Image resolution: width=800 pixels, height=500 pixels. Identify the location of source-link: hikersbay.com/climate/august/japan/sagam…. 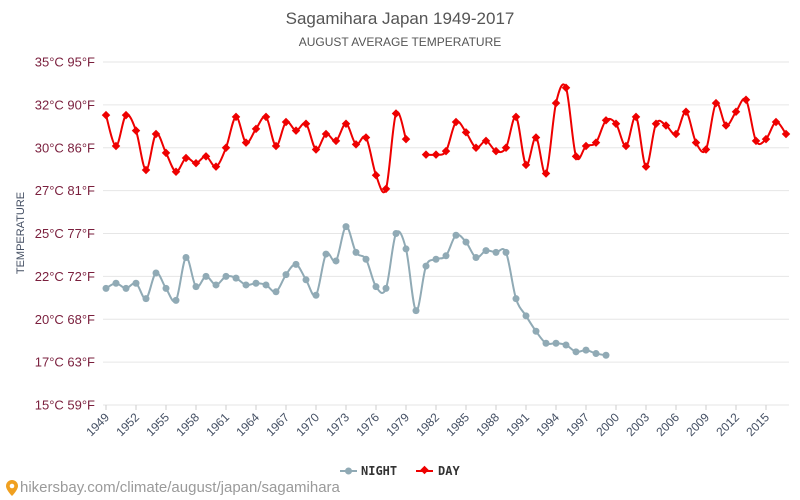
(173, 487).